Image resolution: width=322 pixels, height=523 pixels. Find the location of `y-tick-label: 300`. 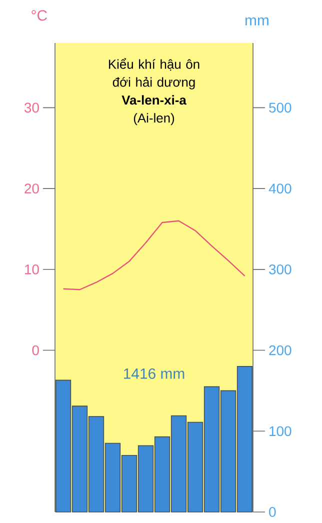

y-tick-label: 300 is located at coordinates (280, 269).